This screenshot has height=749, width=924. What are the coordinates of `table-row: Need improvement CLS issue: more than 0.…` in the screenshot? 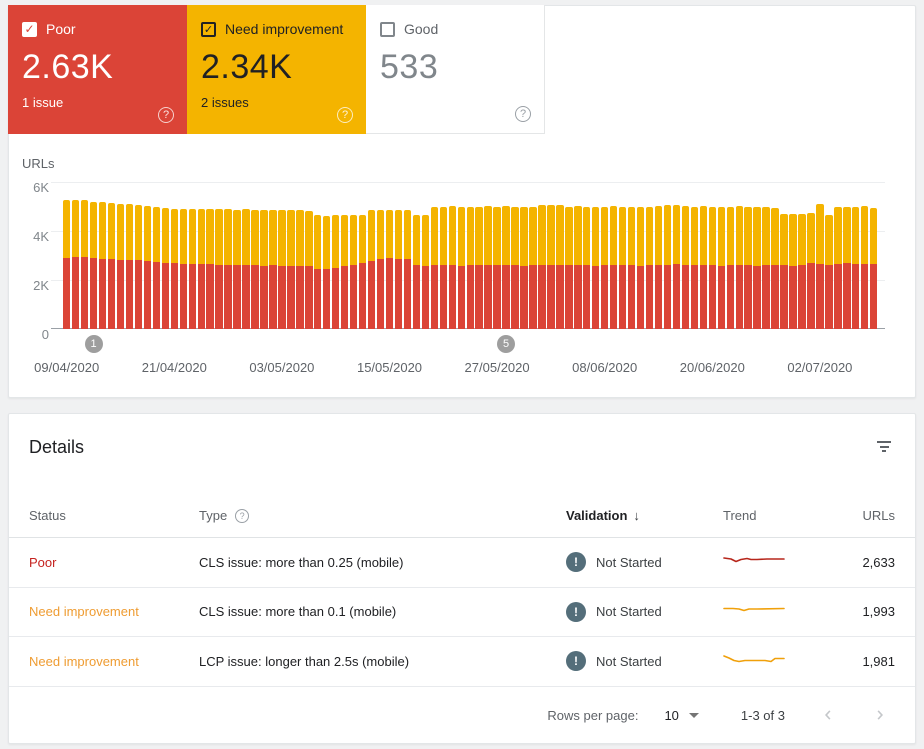 It's located at (462, 612).